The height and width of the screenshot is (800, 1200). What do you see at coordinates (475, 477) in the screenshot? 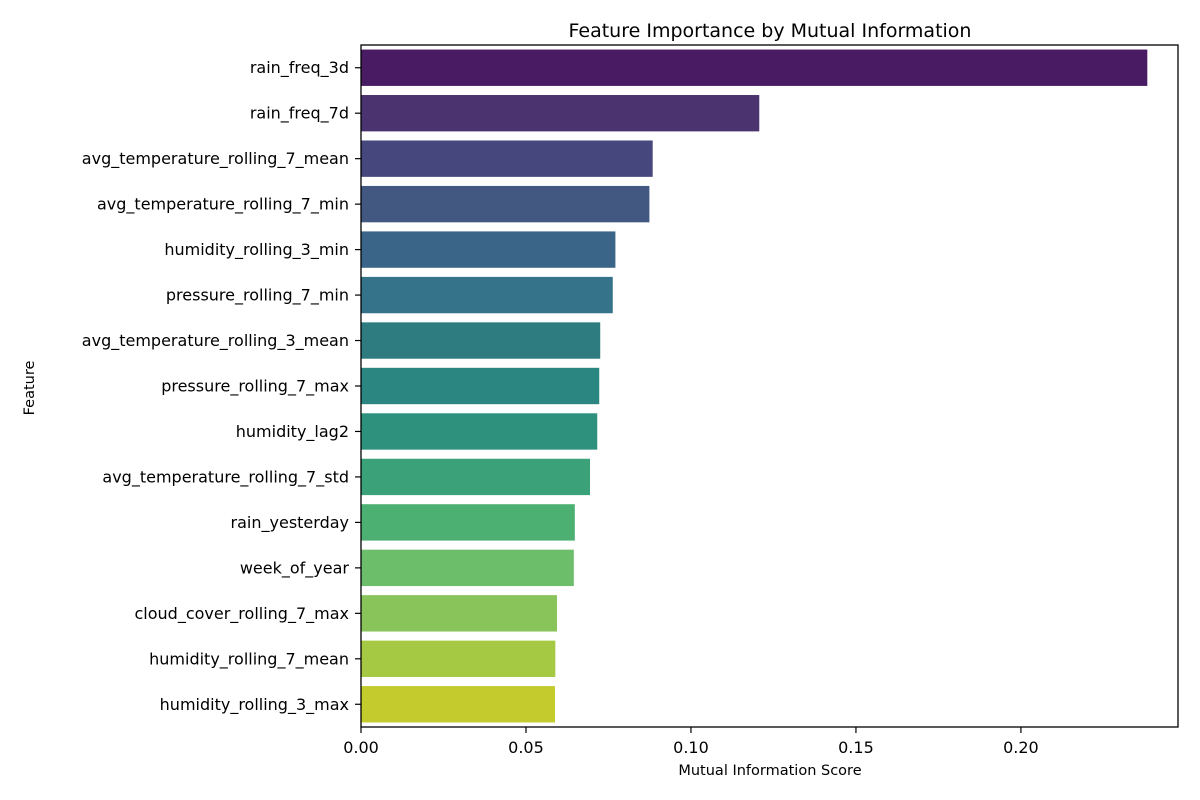
I see `bar-avg-temperature-rolling-7-std` at bounding box center [475, 477].